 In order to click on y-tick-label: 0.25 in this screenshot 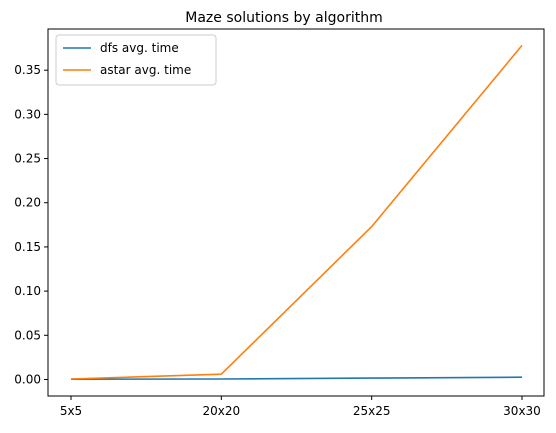, I will do `click(27, 159)`.